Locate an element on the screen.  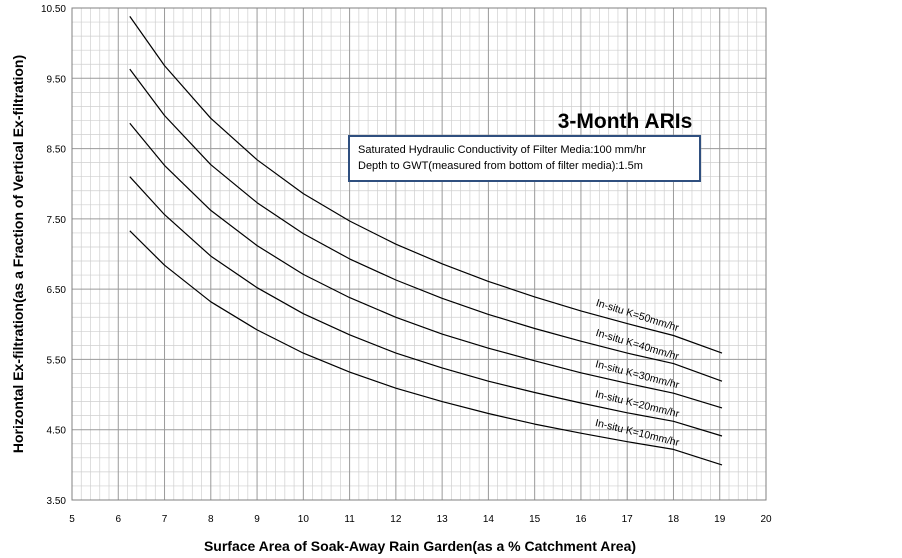
y-tick-label: 6.50 is located at coordinates (57, 290).